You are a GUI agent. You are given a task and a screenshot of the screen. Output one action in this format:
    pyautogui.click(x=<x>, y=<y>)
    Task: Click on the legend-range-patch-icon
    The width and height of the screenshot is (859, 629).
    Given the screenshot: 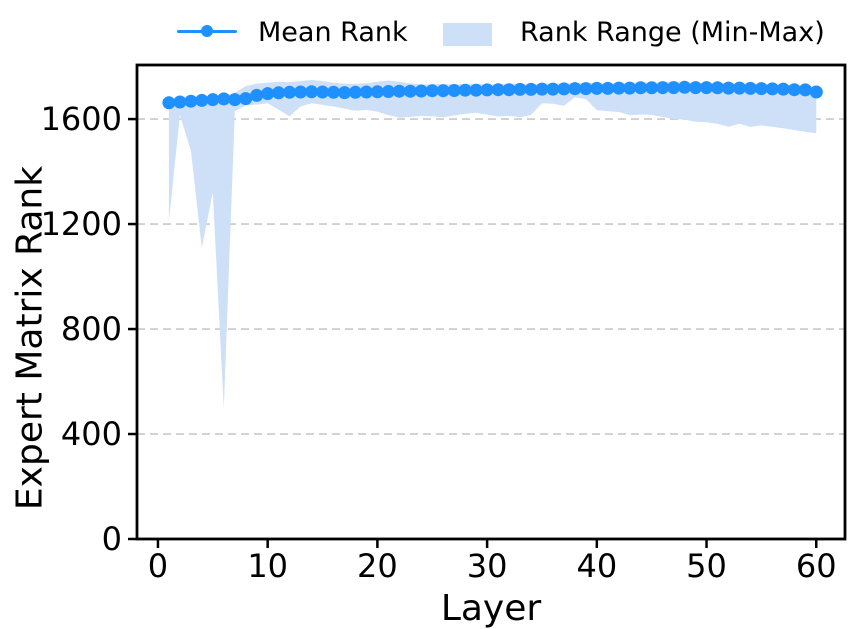 What is the action you would take?
    pyautogui.click(x=467, y=34)
    